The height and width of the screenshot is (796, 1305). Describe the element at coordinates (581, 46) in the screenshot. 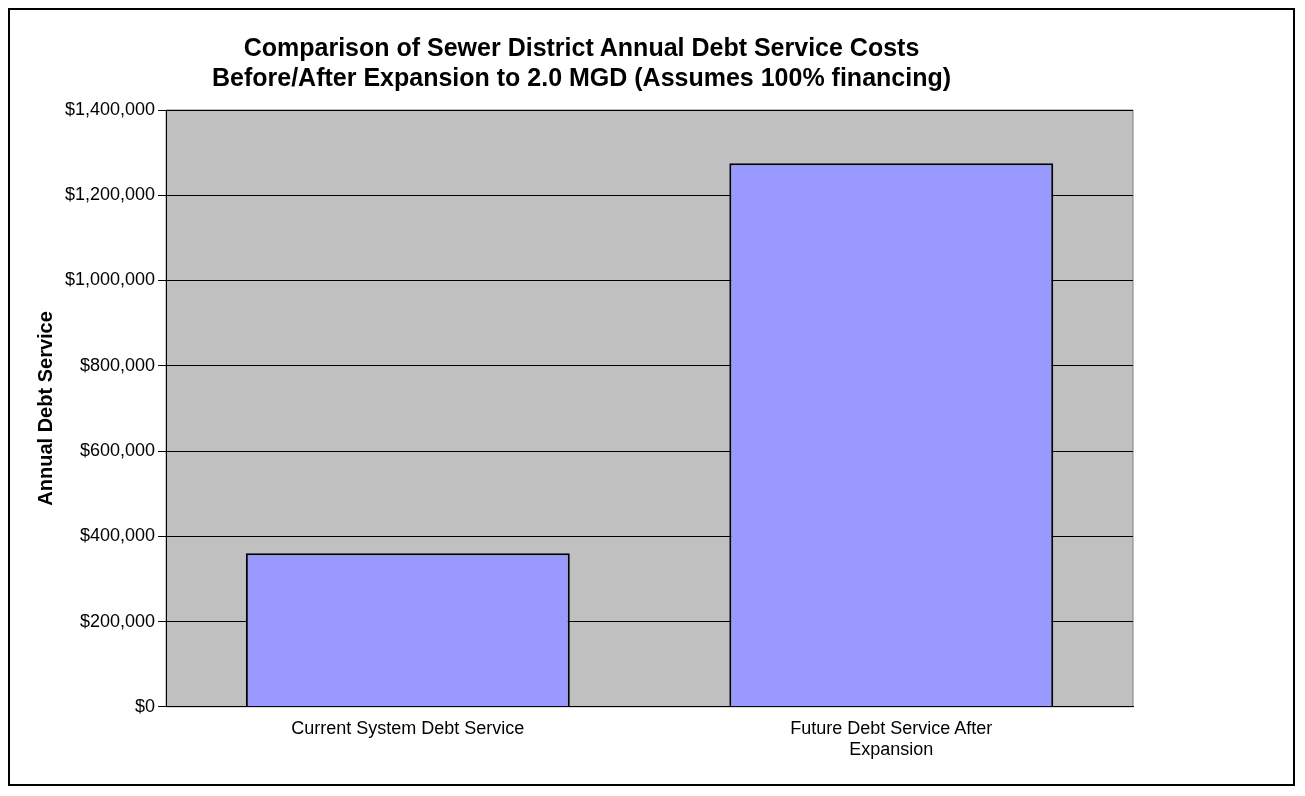

I see `text: Comparison of Sewer District Annual Debt Service Costs` at that location.